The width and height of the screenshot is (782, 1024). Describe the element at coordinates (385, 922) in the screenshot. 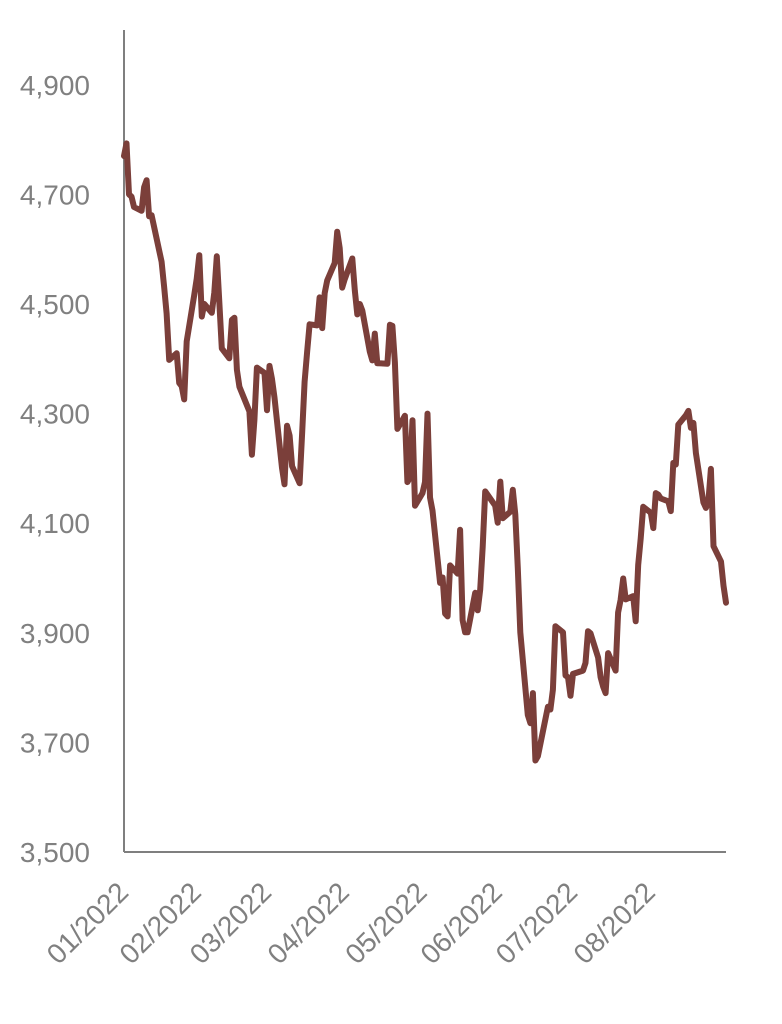

I see `x-tick-label: 05/2022` at that location.